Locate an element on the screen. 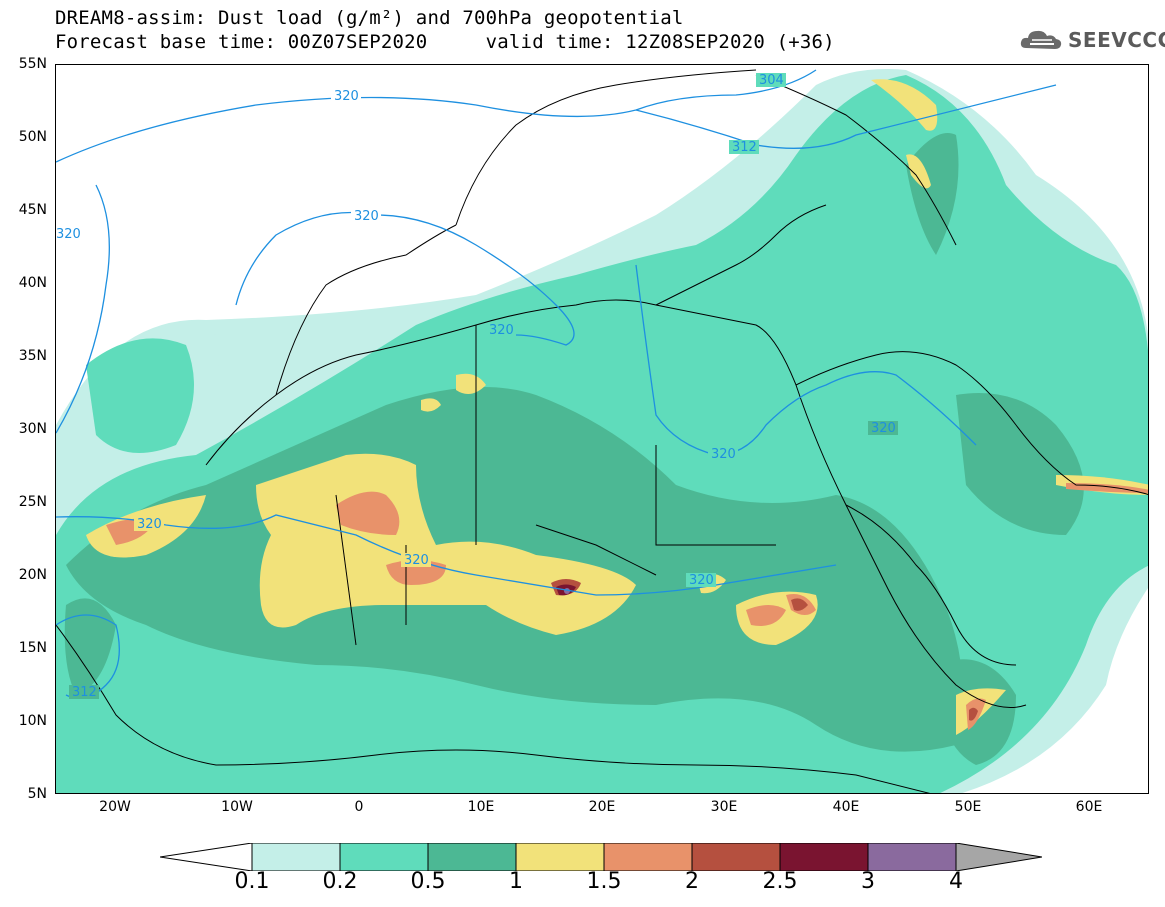 Image resolution: width=1165 pixels, height=907 pixels. colorbar-label: 1 is located at coordinates (516, 881).